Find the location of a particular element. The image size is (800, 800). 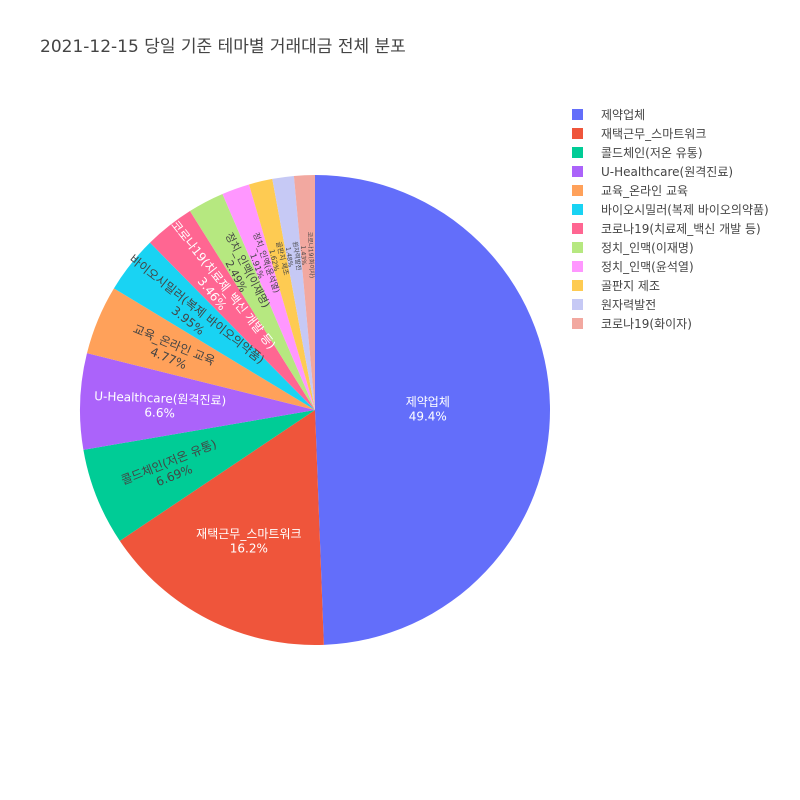

slice-label-percent: 16.2% is located at coordinates (249, 548).